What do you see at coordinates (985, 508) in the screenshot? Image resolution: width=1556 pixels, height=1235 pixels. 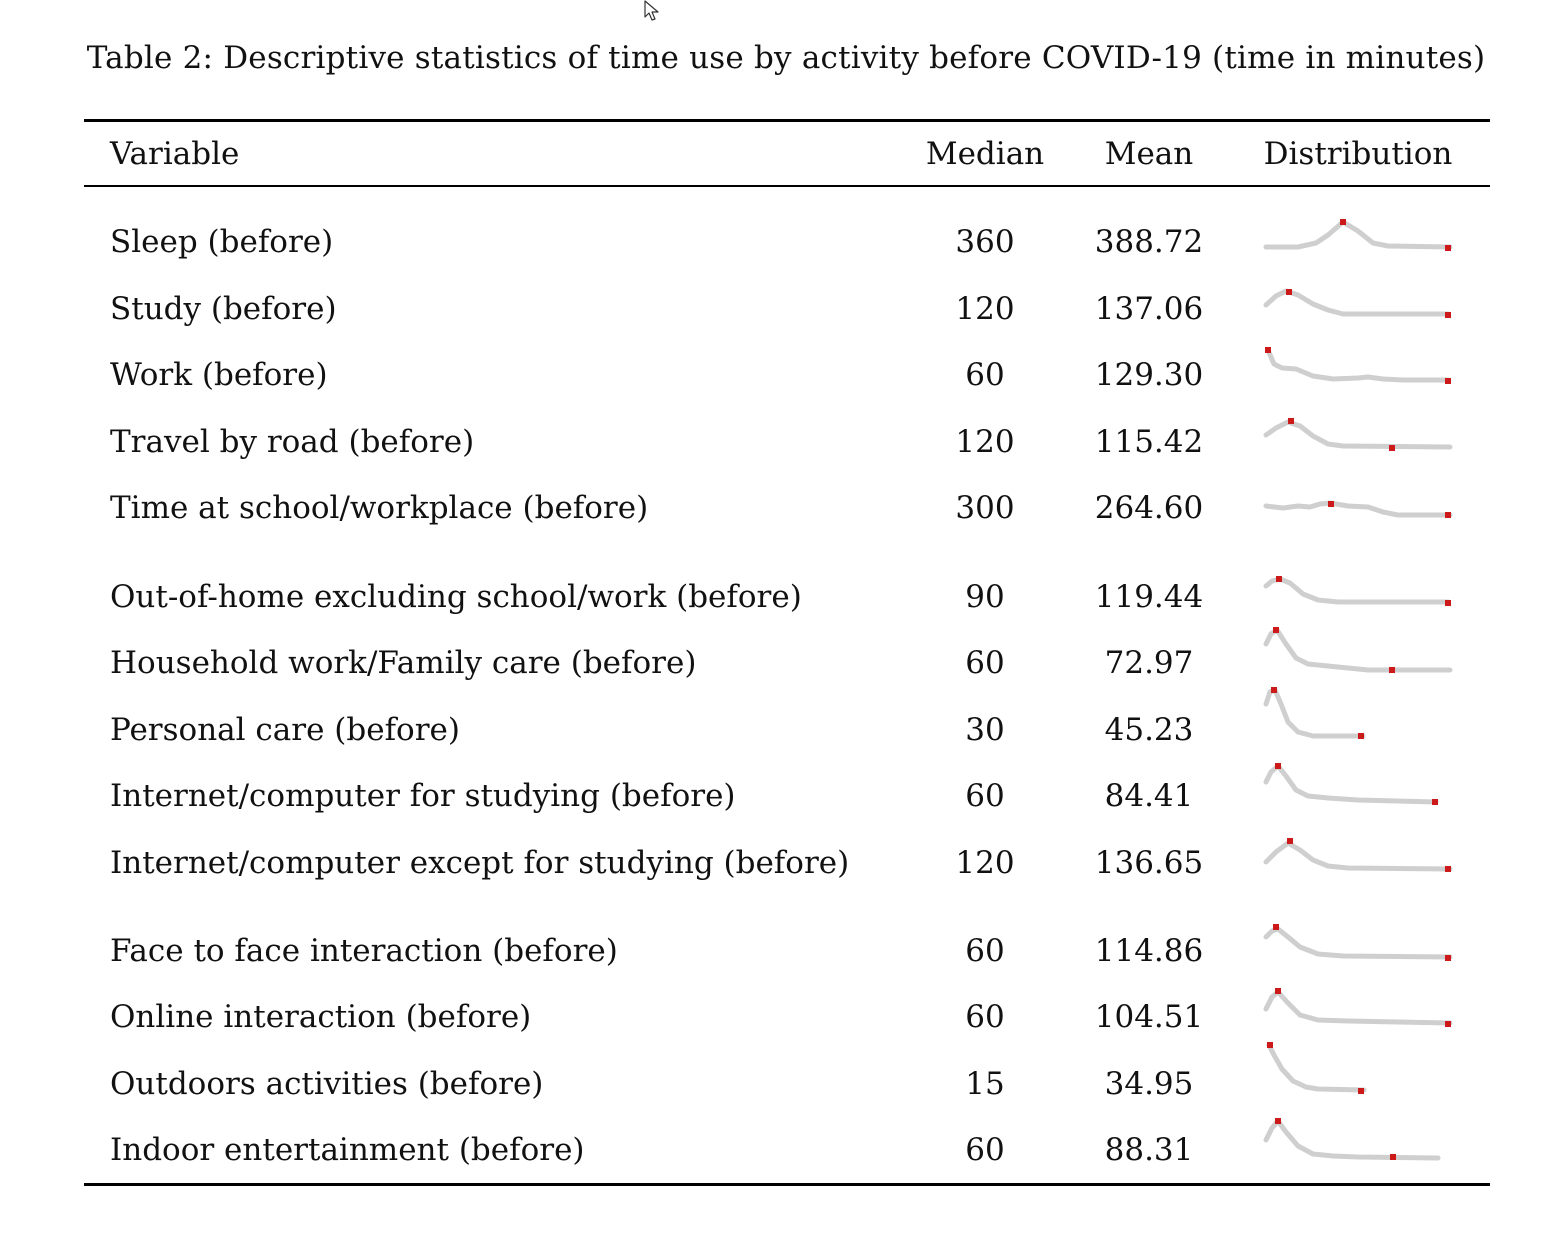 I see `row-median: 300` at bounding box center [985, 508].